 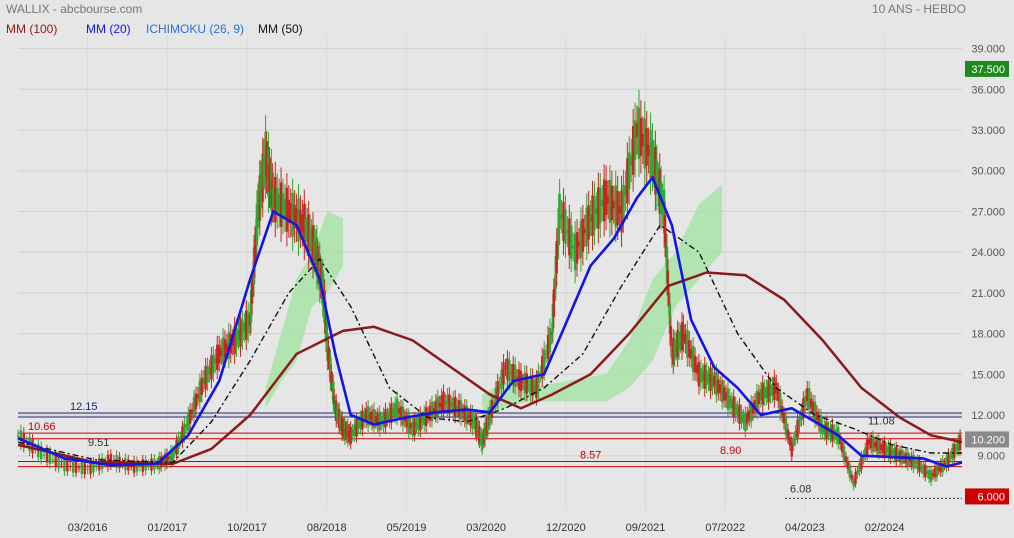 What do you see at coordinates (800, 489) in the screenshot?
I see `level-annotation: 6.08` at bounding box center [800, 489].